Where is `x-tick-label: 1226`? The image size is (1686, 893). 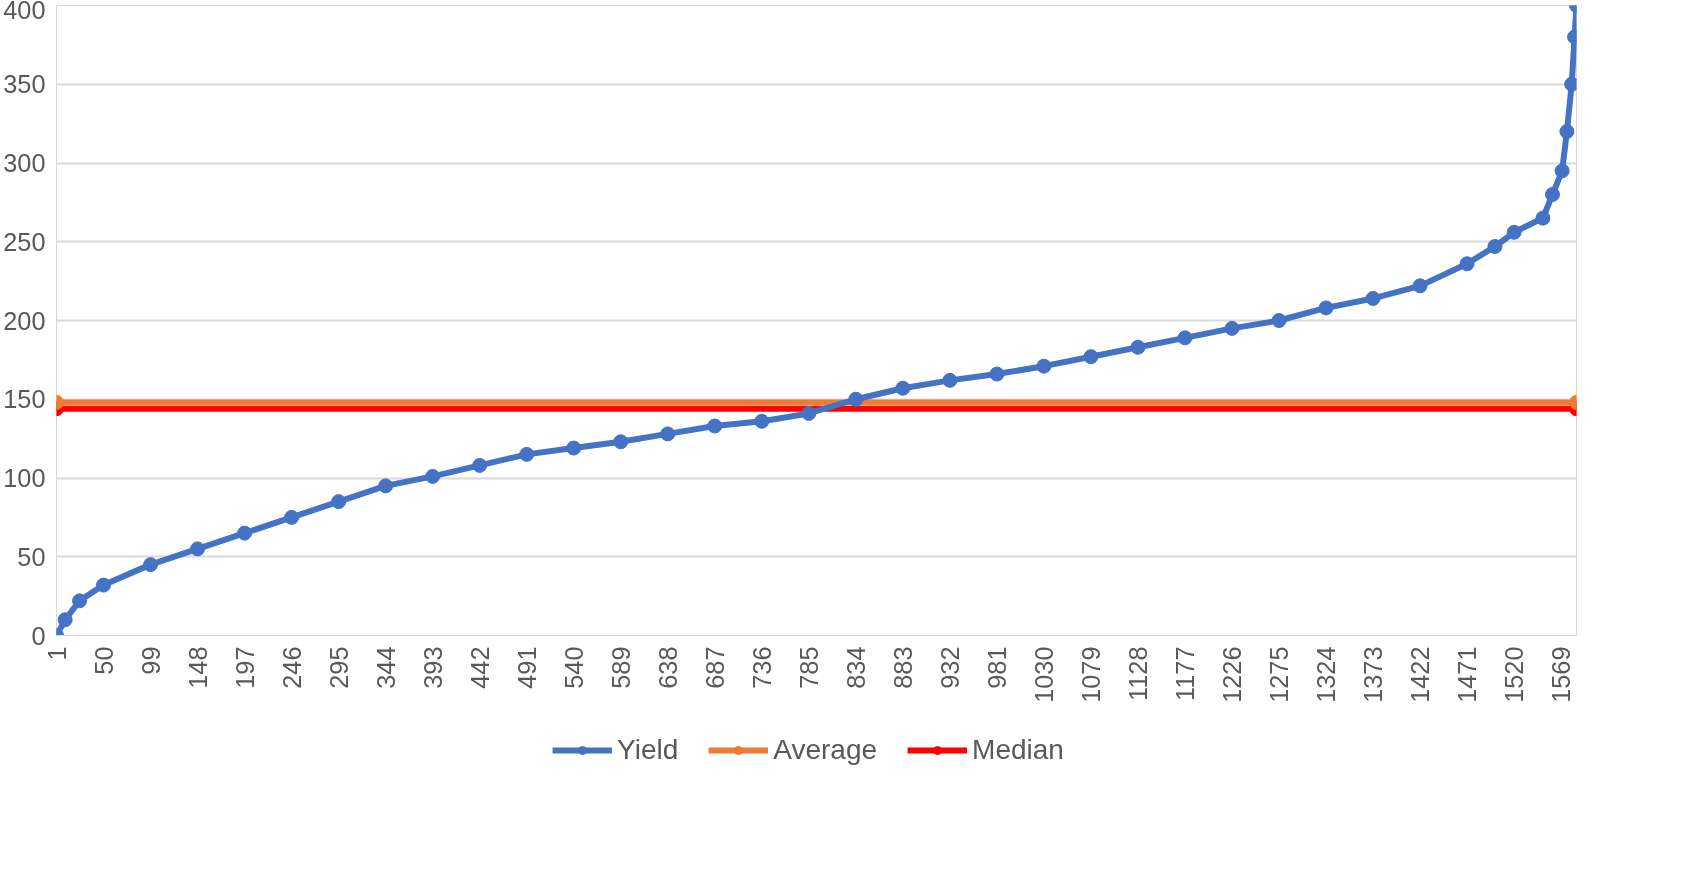
x-tick-label: 1226 is located at coordinates (1232, 674).